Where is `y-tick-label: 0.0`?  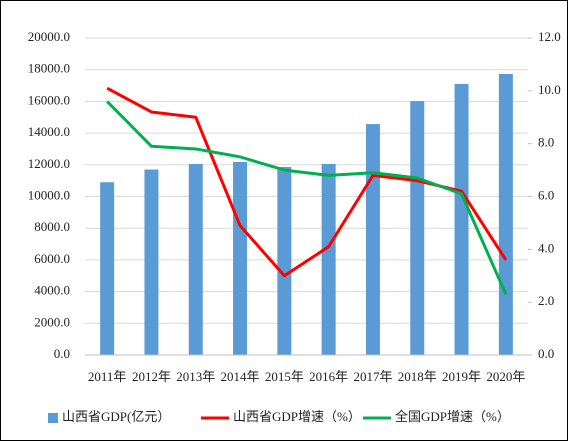
y-tick-label: 0.0 is located at coordinates (62, 353).